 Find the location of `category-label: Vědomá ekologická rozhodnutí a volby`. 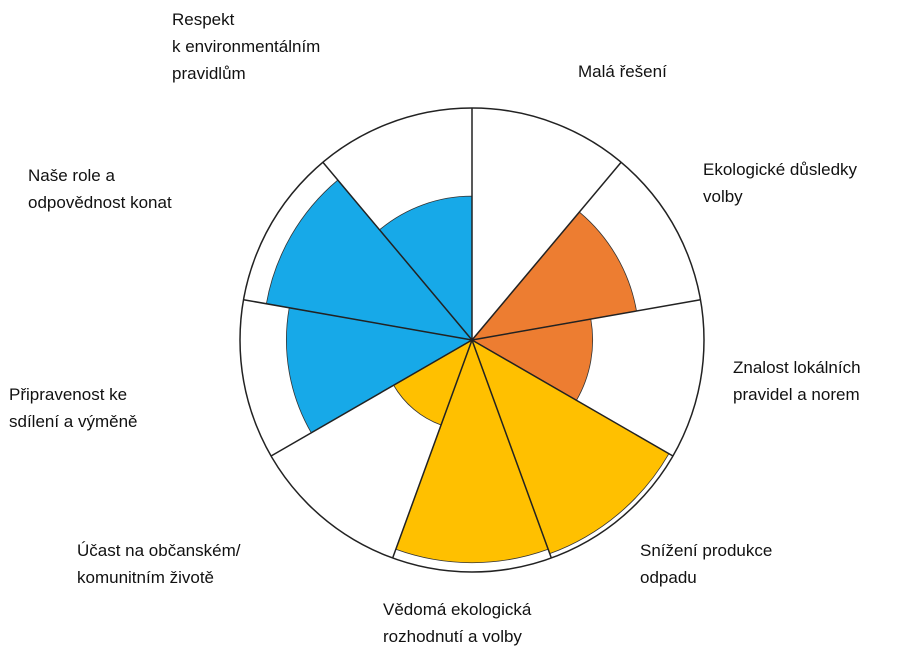

category-label: Vědomá ekologická rozhodnutí a volby is located at coordinates (457, 623).